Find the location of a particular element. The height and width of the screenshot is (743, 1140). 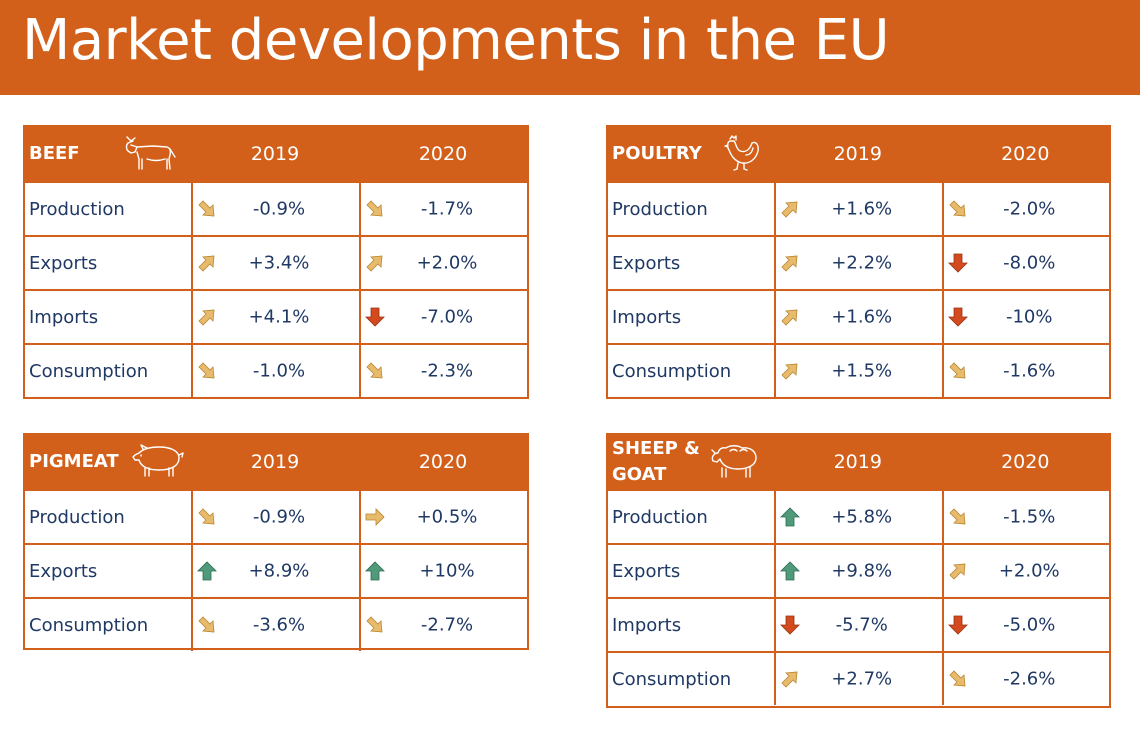

change-value: +2.2% is located at coordinates (862, 263).